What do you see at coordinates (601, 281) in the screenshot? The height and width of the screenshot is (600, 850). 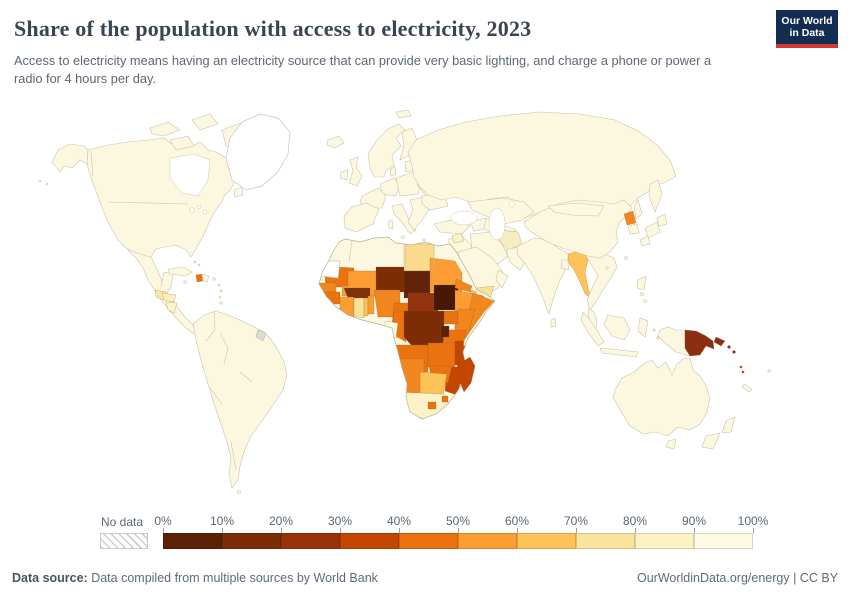 I see `country-indochina` at bounding box center [601, 281].